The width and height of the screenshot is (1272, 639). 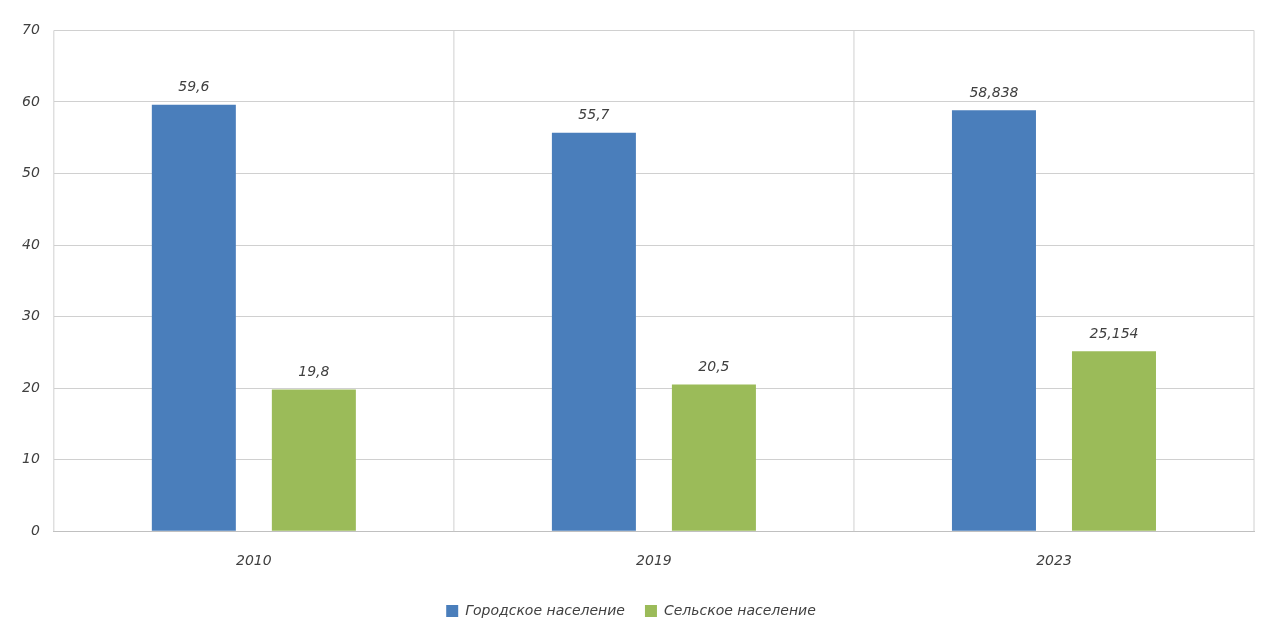 What do you see at coordinates (35, 529) in the screenshot?
I see `y-tick-label: 0` at bounding box center [35, 529].